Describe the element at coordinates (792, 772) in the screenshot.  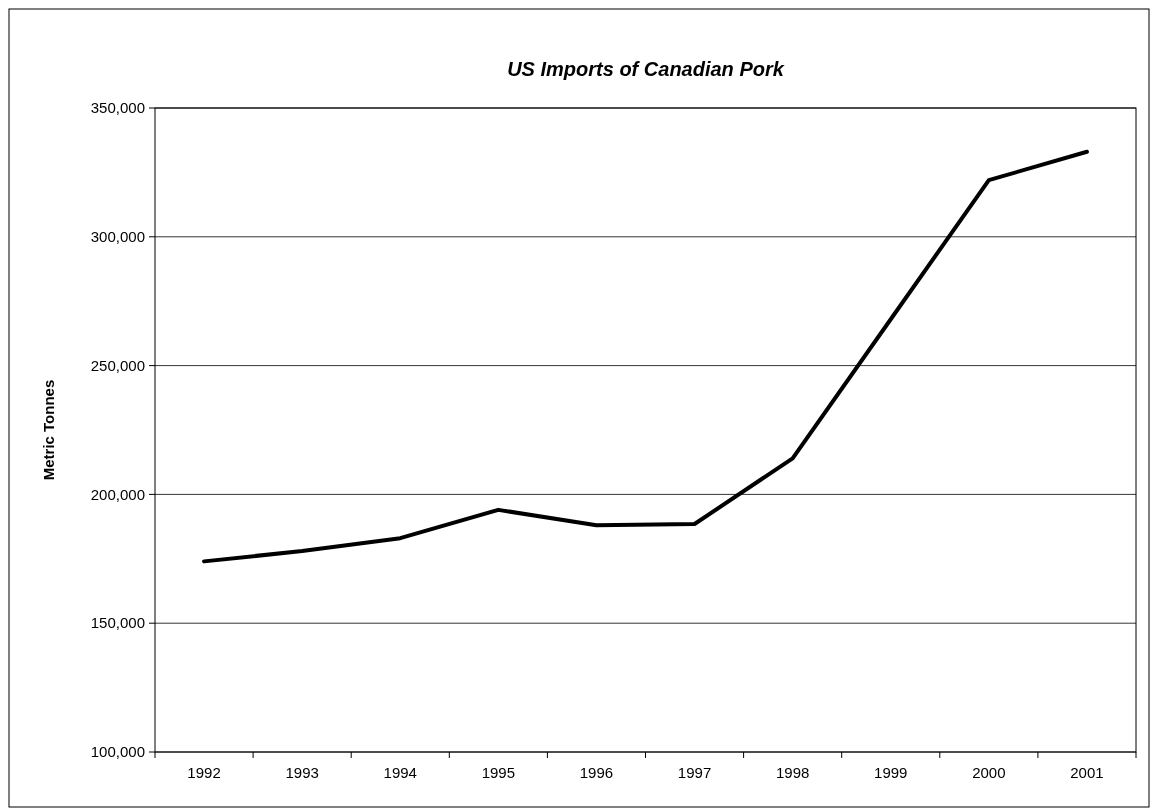
I see `x-tick-label: 1998` at that location.